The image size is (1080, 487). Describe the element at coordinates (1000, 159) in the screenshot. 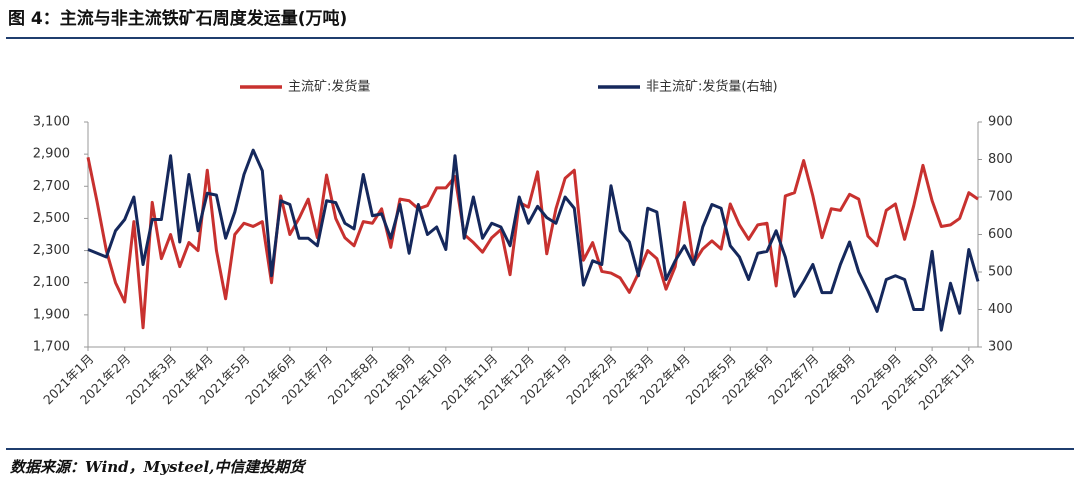

I see `y2-tick-label: 800` at that location.